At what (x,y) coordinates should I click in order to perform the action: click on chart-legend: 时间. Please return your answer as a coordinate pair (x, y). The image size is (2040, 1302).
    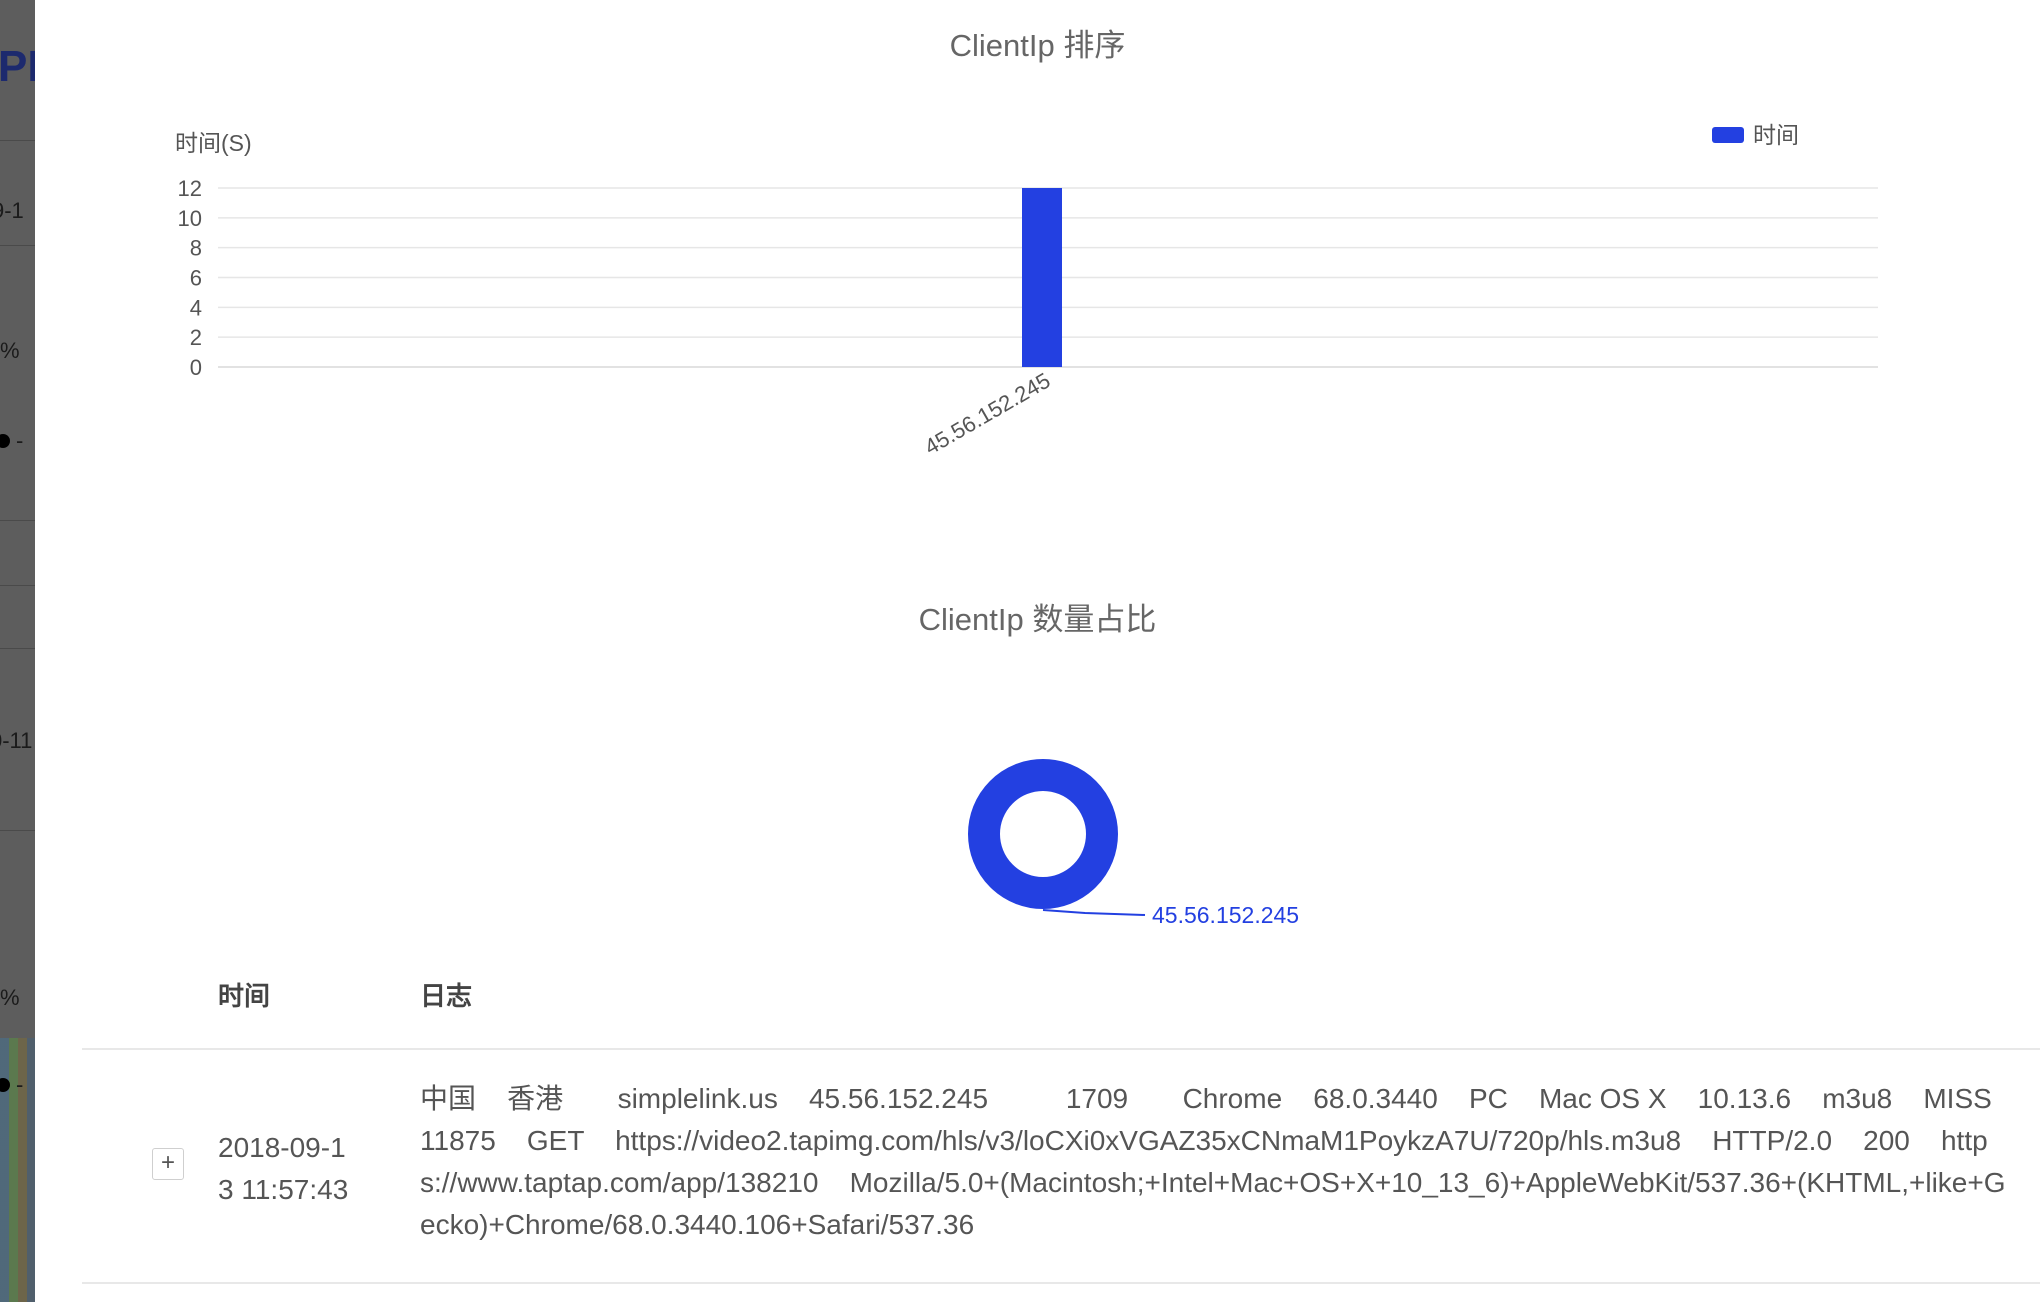
    Looking at the image, I should click on (1755, 135).